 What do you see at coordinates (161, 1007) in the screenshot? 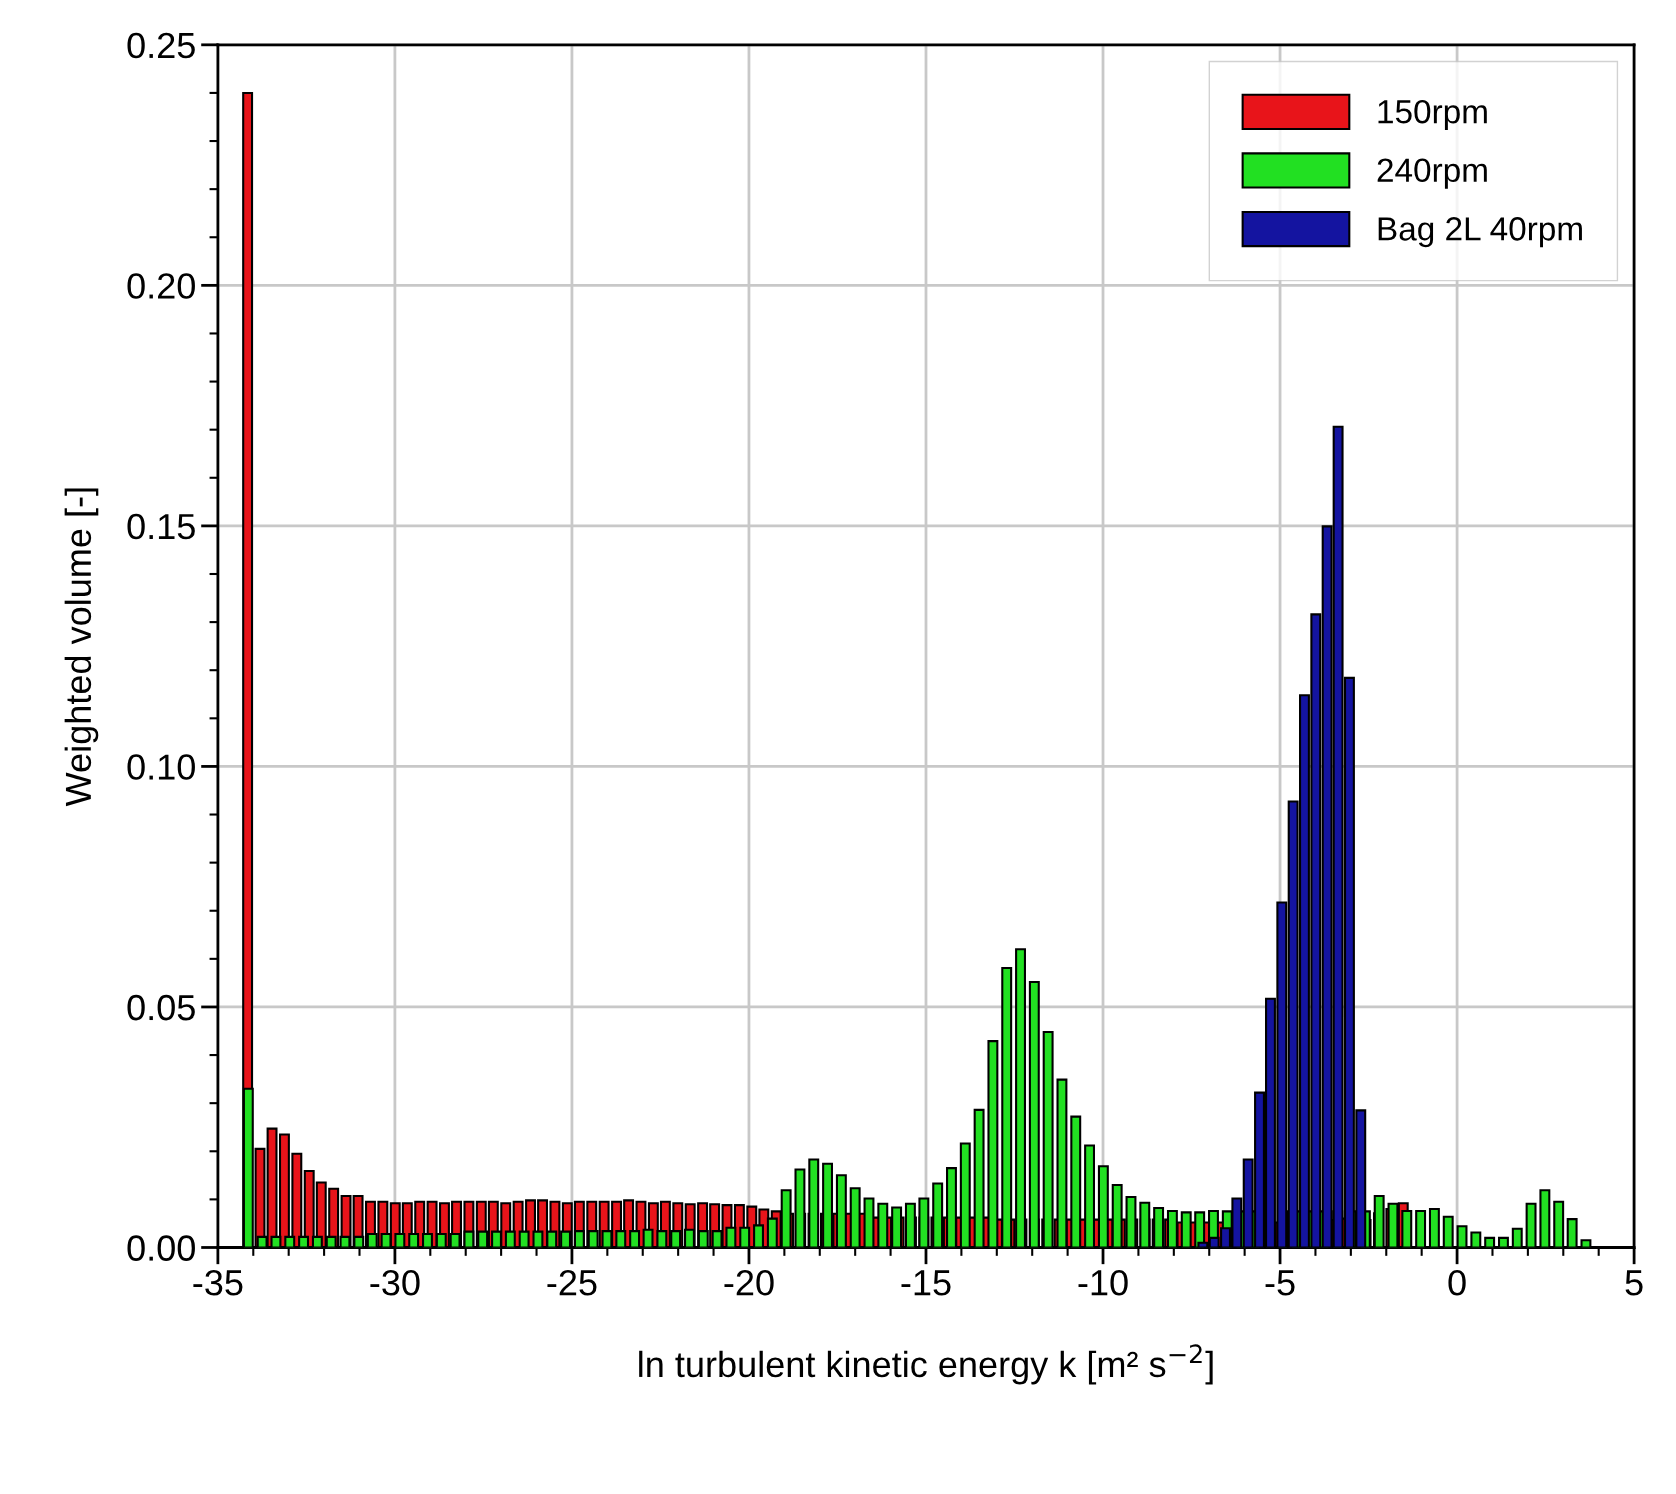
I see `y-tick-label: 0.05` at bounding box center [161, 1007].